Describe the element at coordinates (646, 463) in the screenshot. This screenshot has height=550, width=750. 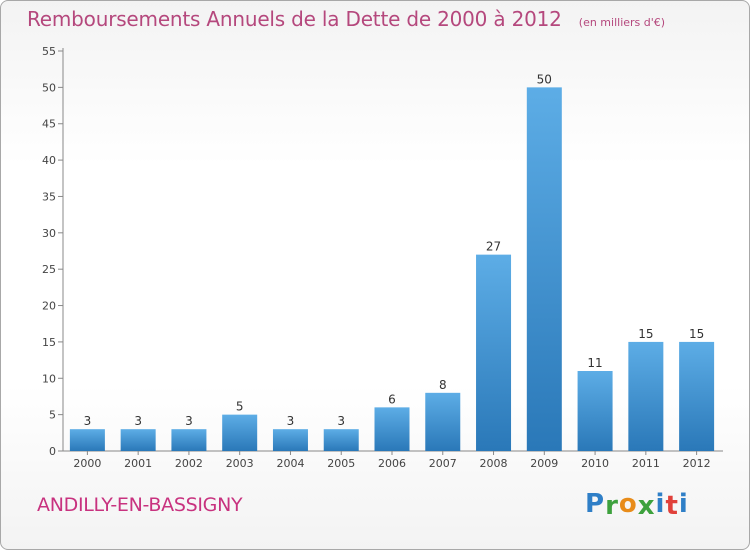
I see `x-tick-label-2011: 2011` at that location.